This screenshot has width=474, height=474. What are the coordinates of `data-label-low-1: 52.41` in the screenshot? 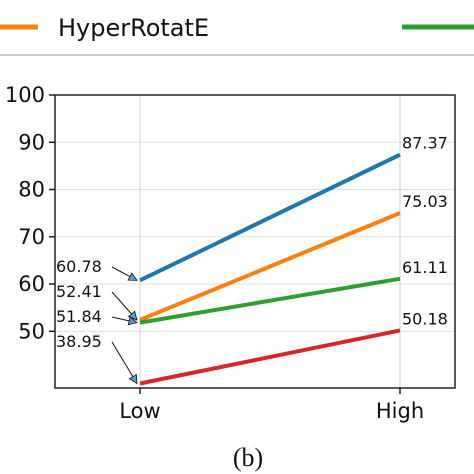 It's located at (79, 291).